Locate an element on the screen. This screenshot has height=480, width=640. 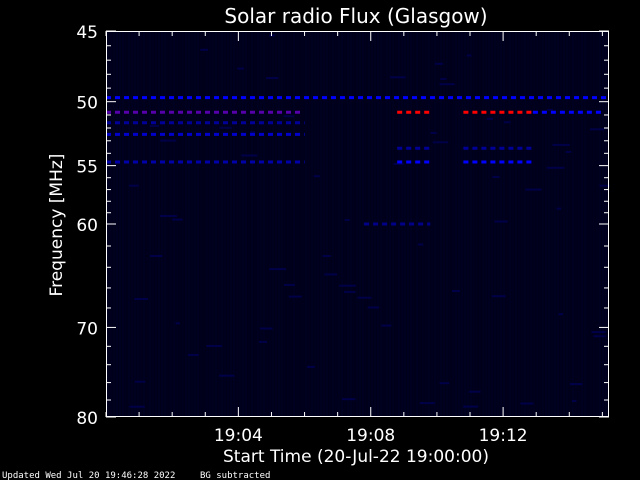
y-tick-label: 80 is located at coordinates (87, 419).